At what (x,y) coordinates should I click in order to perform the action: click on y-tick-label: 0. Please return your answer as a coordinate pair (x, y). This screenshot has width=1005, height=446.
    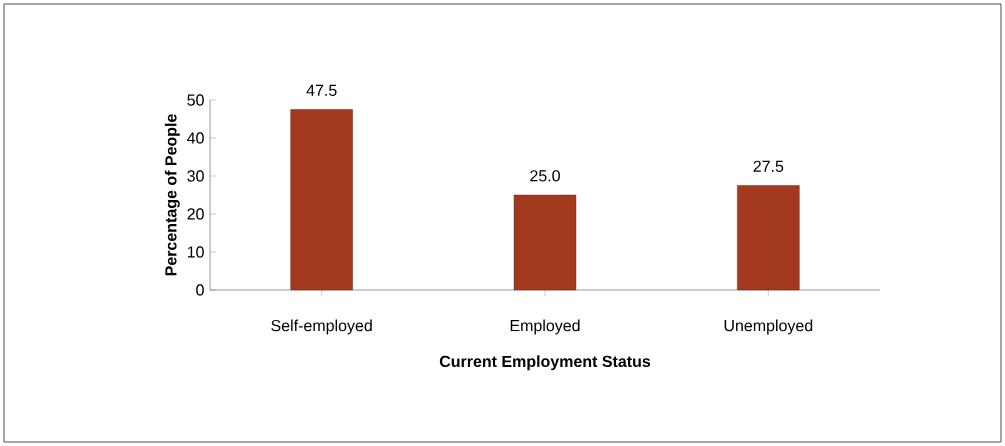
    Looking at the image, I should click on (200, 290).